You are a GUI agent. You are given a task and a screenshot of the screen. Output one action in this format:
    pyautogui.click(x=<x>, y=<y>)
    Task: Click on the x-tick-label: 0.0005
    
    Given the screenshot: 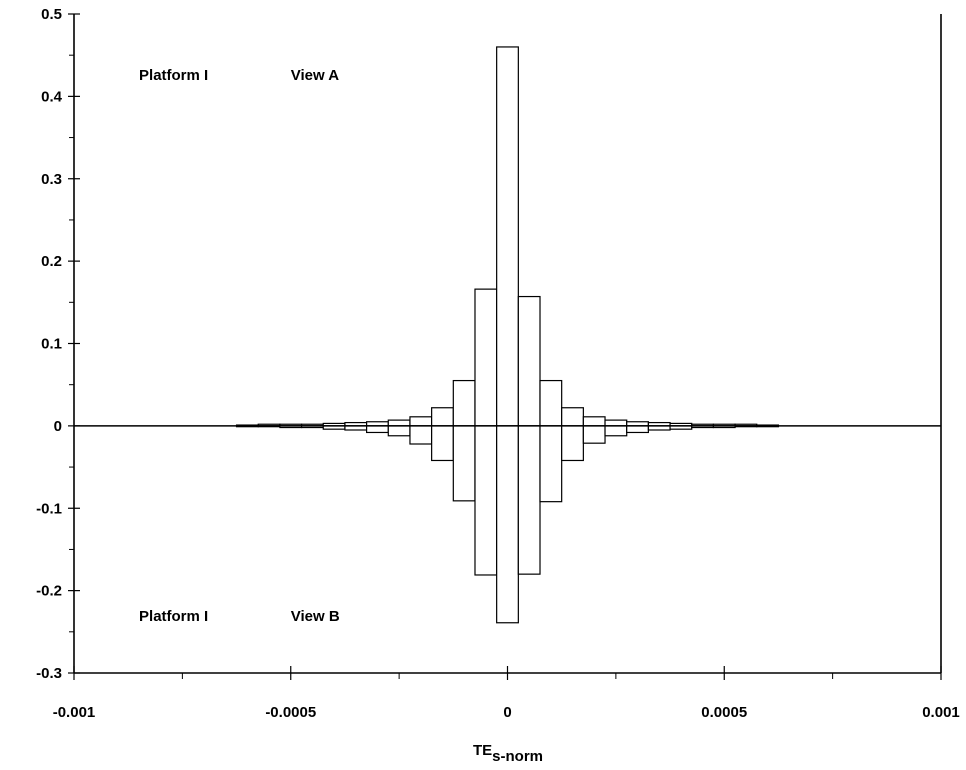 What is the action you would take?
    pyautogui.click(x=724, y=712)
    